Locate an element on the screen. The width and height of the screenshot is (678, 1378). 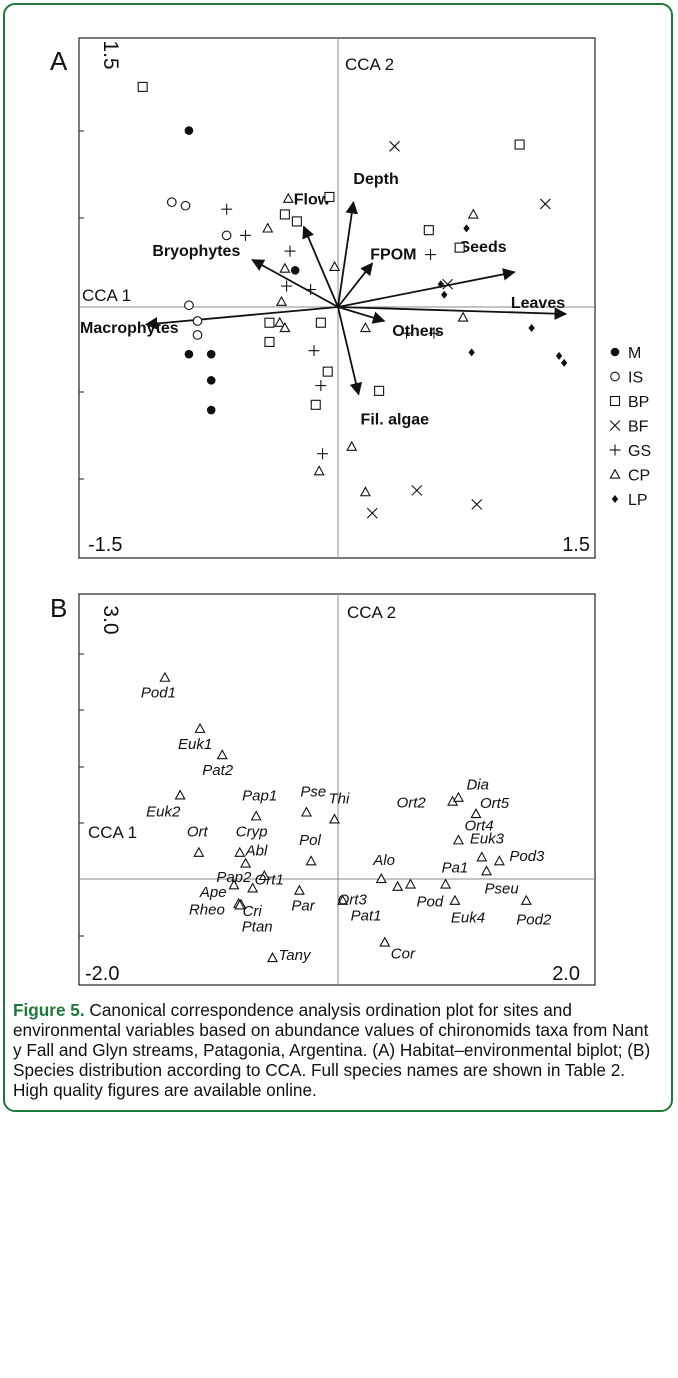
panel-a-y-axis-label: CCA 2 is located at coordinates (369, 64).